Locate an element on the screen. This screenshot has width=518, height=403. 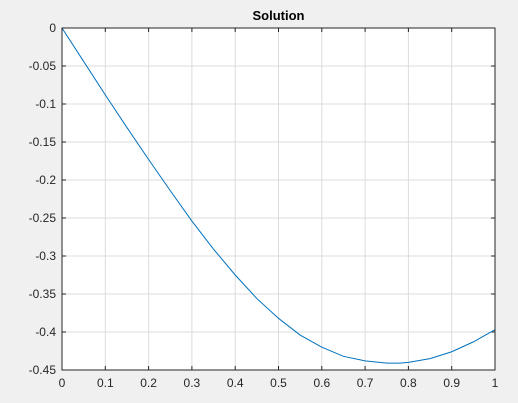
y-tick-label: -0.2 is located at coordinates (45, 180).